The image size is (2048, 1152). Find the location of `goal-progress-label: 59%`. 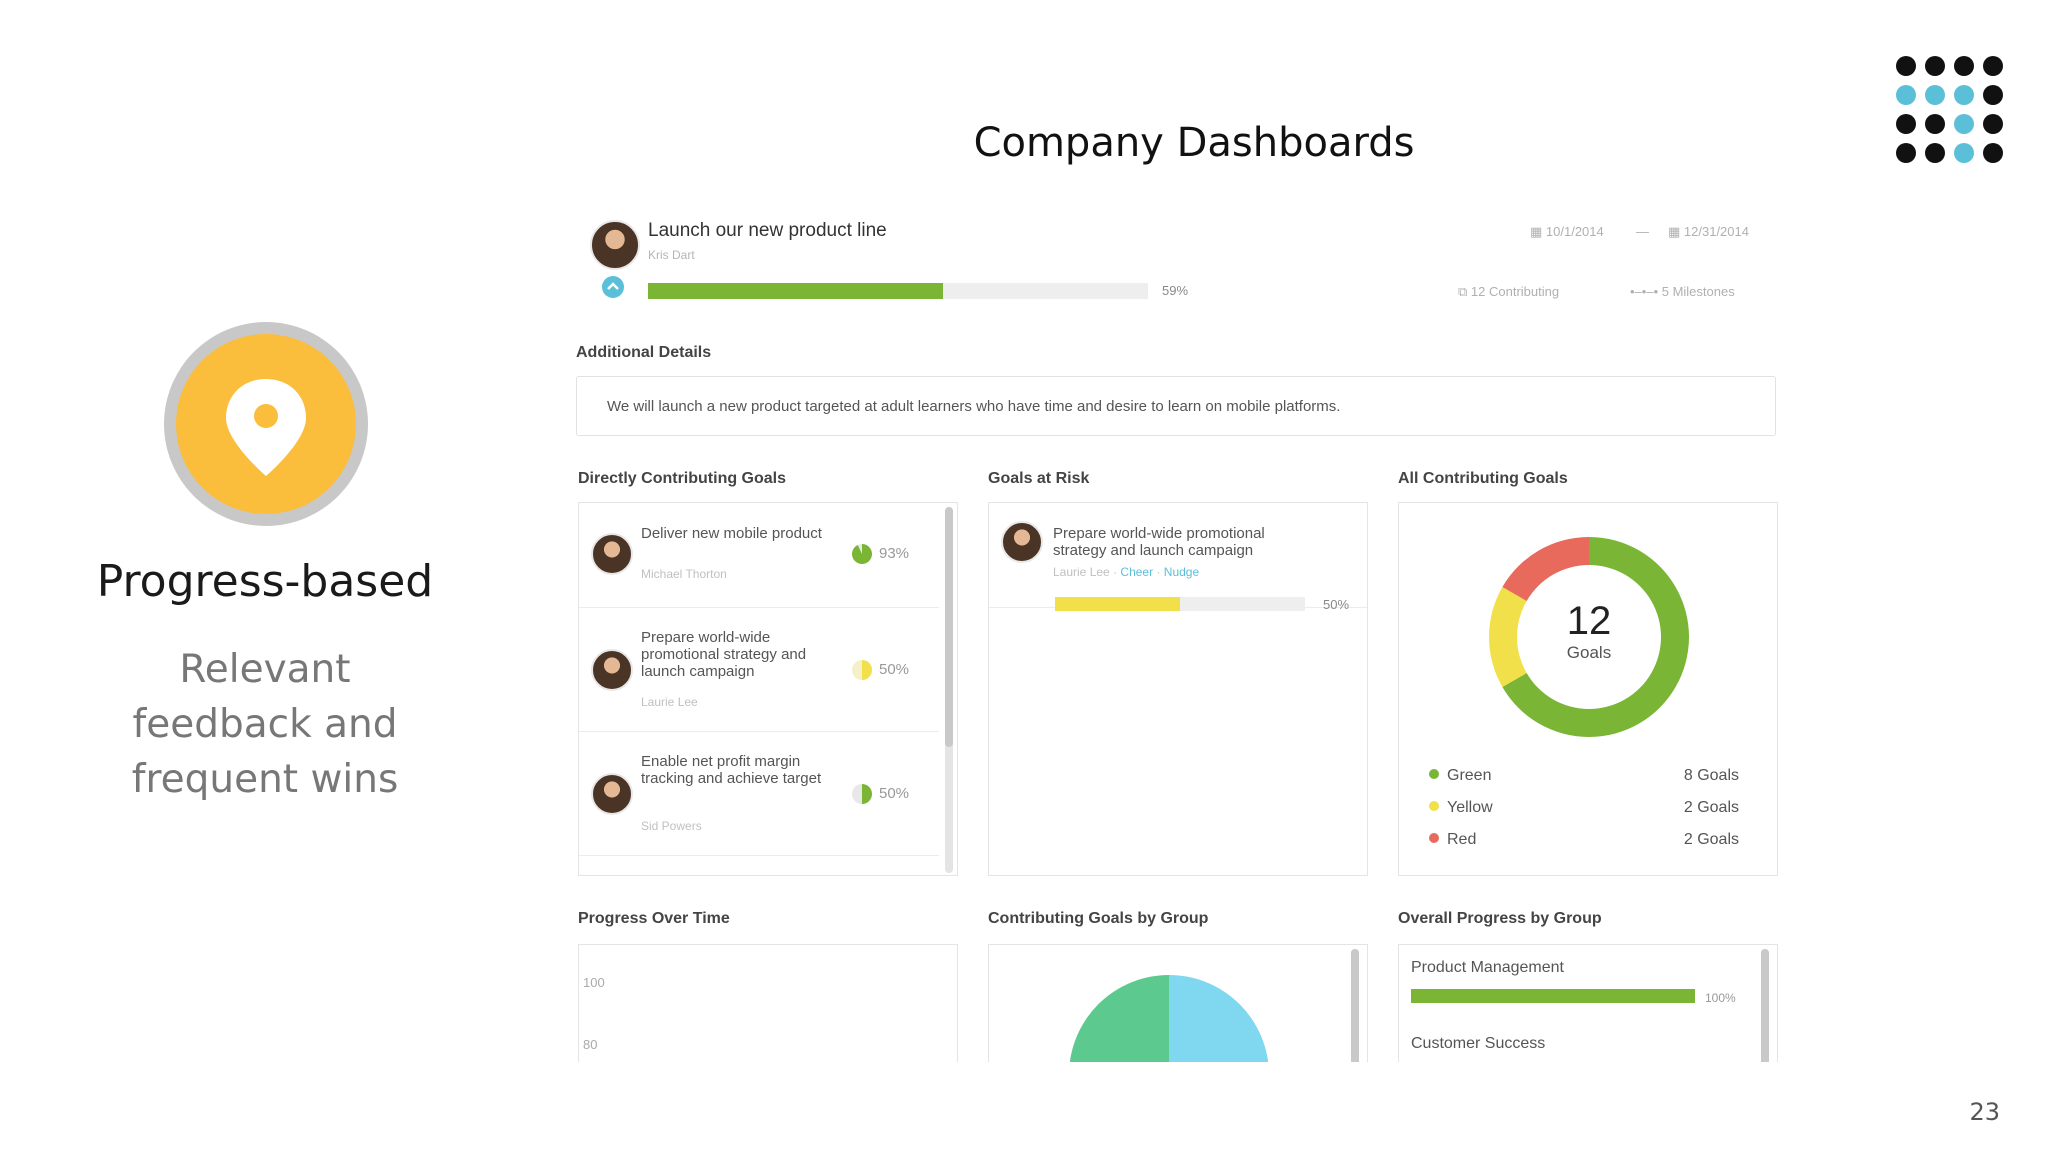

goal-progress-label: 59% is located at coordinates (1175, 290).